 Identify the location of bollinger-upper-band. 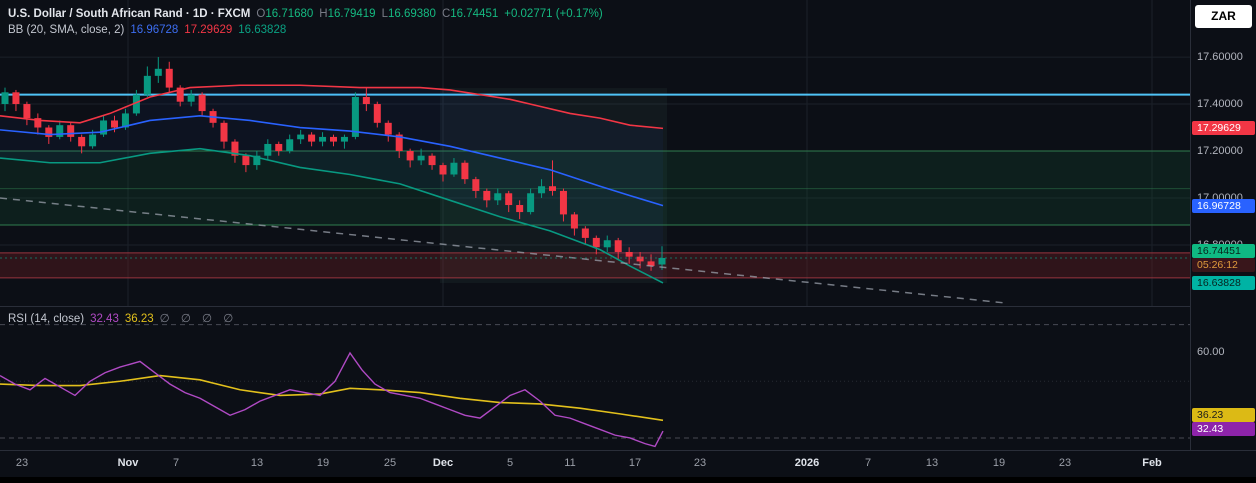
(332, 107).